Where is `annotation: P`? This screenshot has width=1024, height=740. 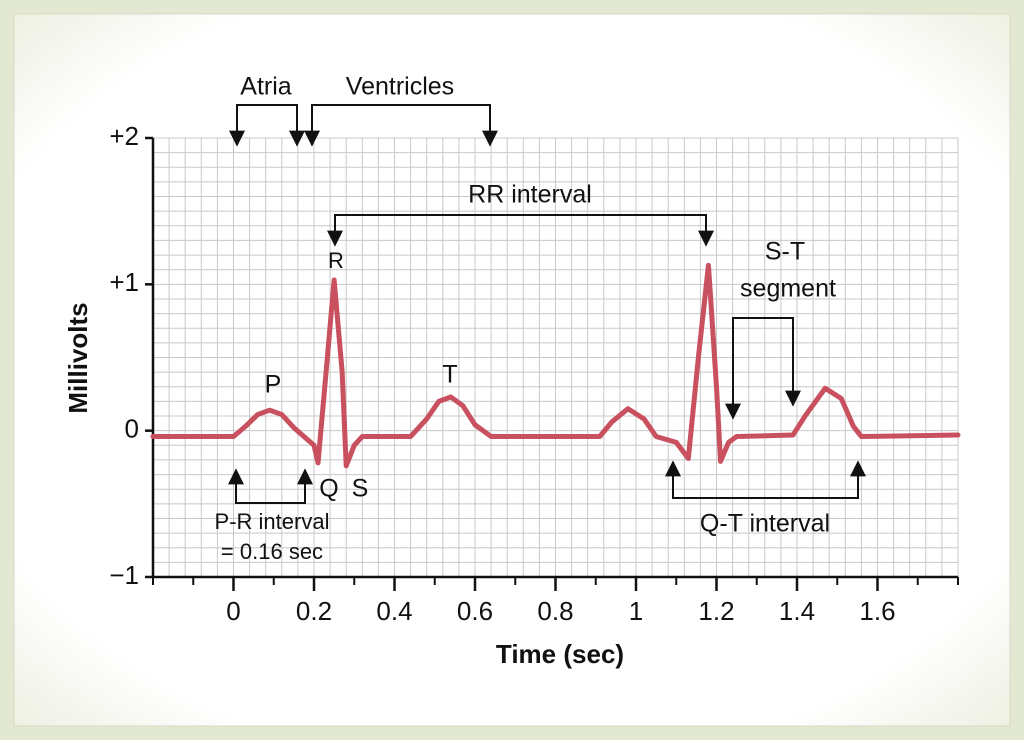
annotation: P is located at coordinates (273, 385).